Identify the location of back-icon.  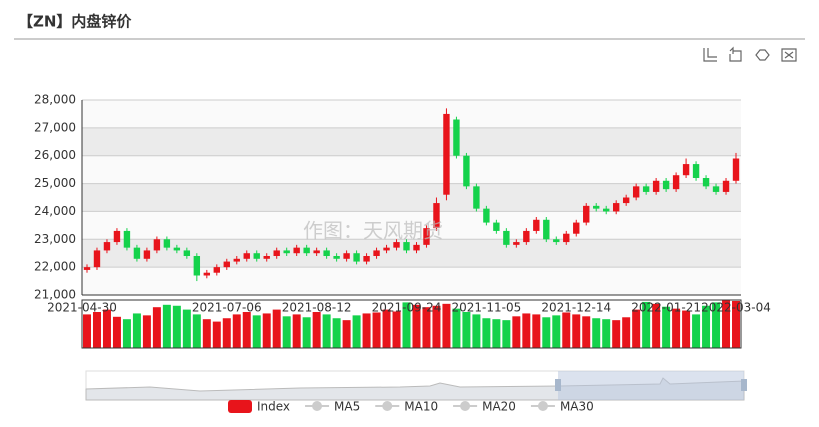
(735, 54).